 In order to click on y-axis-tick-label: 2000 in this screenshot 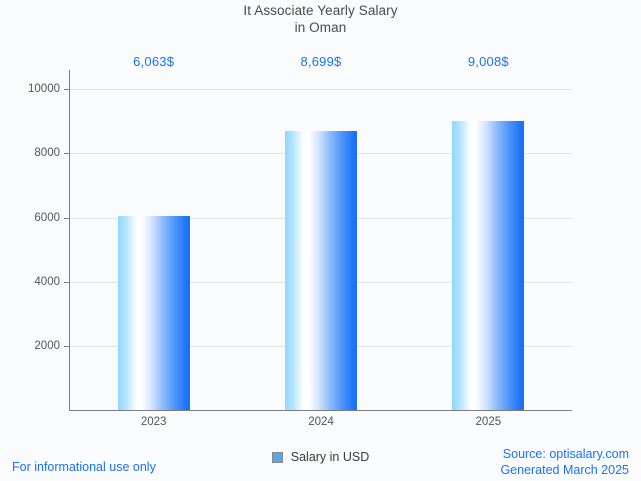, I will do `click(47, 345)`.